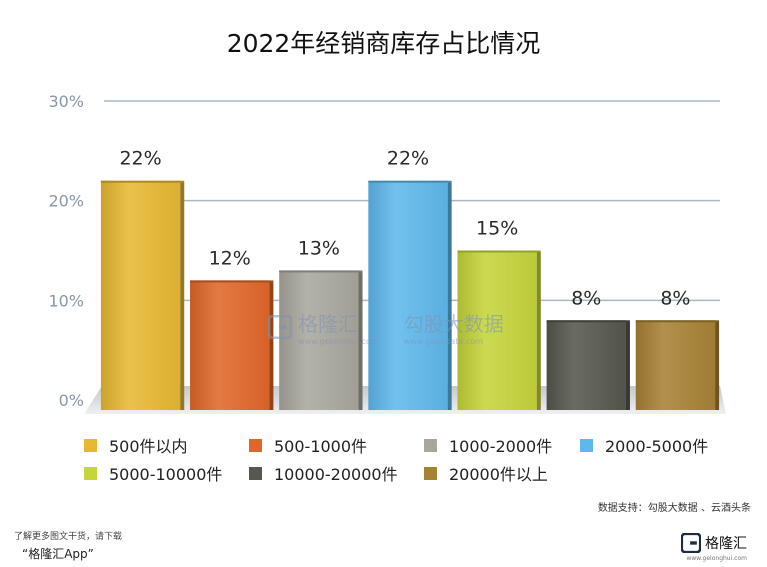 The width and height of the screenshot is (767, 567). Describe the element at coordinates (657, 446) in the screenshot. I see `legend-label: 2000-5000件` at that location.